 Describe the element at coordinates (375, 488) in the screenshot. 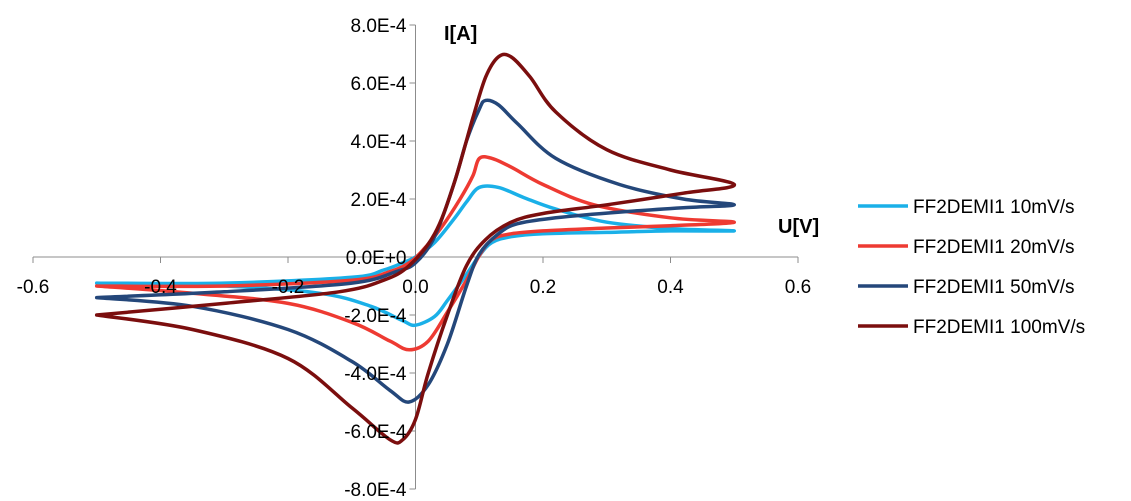

I see `y-tick-label: -8.0E-4` at that location.